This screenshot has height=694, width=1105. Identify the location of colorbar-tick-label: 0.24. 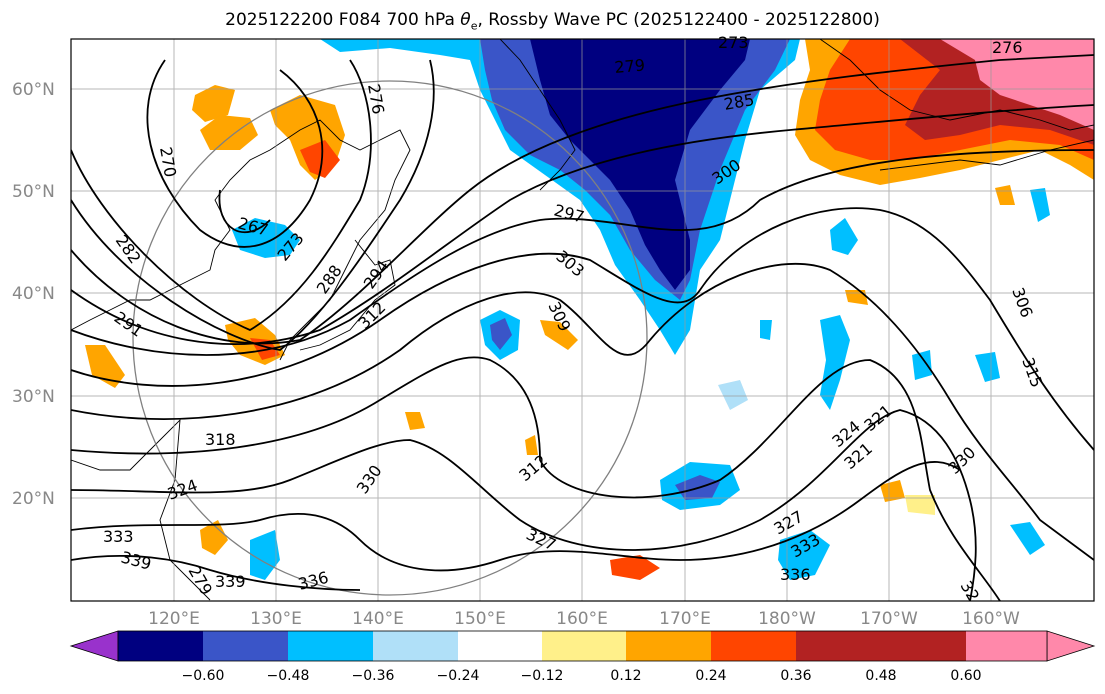
(710, 676).